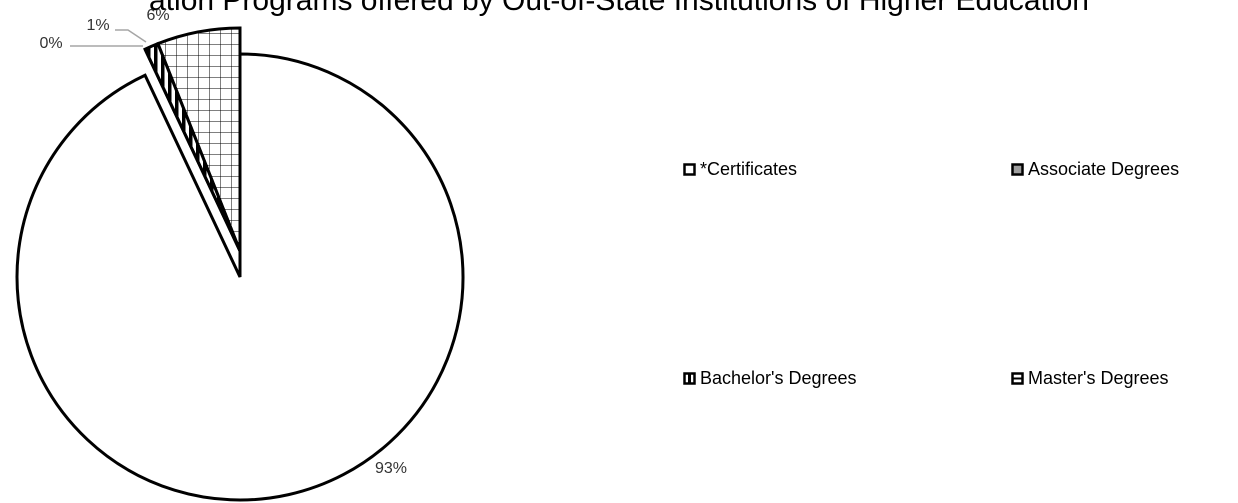  I want to click on data-label-certificates: 93%, so click(391, 468).